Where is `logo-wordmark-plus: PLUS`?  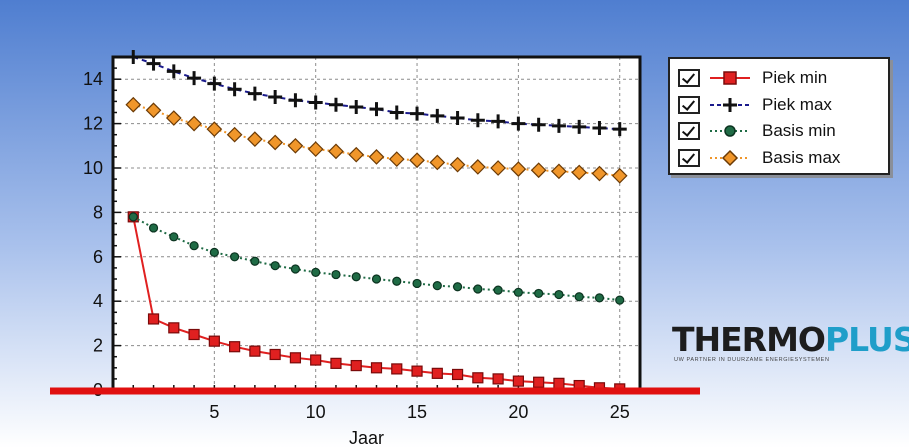
logo-wordmark-plus: PLUS is located at coordinates (867, 339).